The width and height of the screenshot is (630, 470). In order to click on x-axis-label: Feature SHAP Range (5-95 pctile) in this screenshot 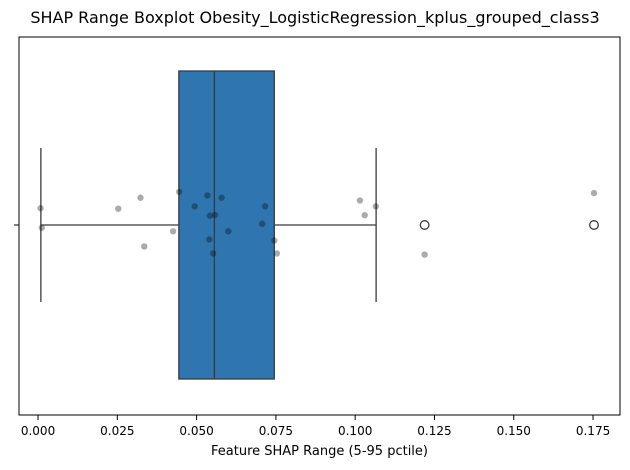, I will do `click(319, 451)`.